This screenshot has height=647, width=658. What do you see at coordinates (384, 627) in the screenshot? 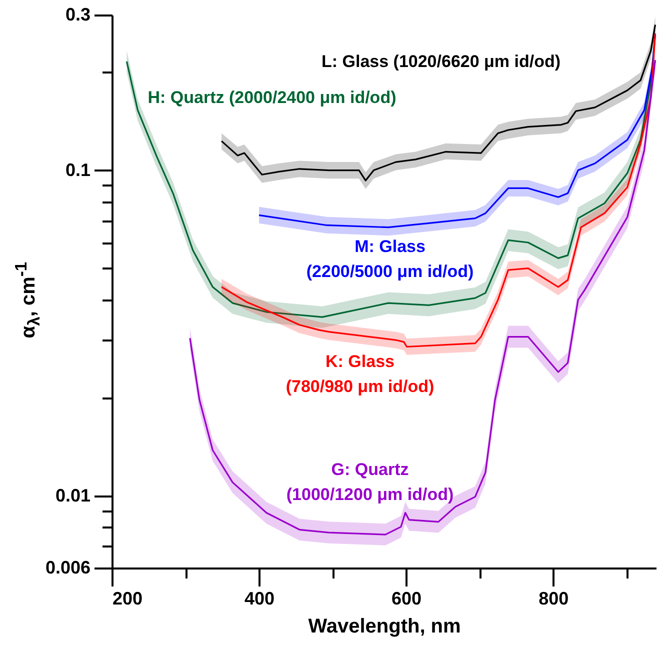
I see `x-axis-title: Wavelength, nm` at bounding box center [384, 627].